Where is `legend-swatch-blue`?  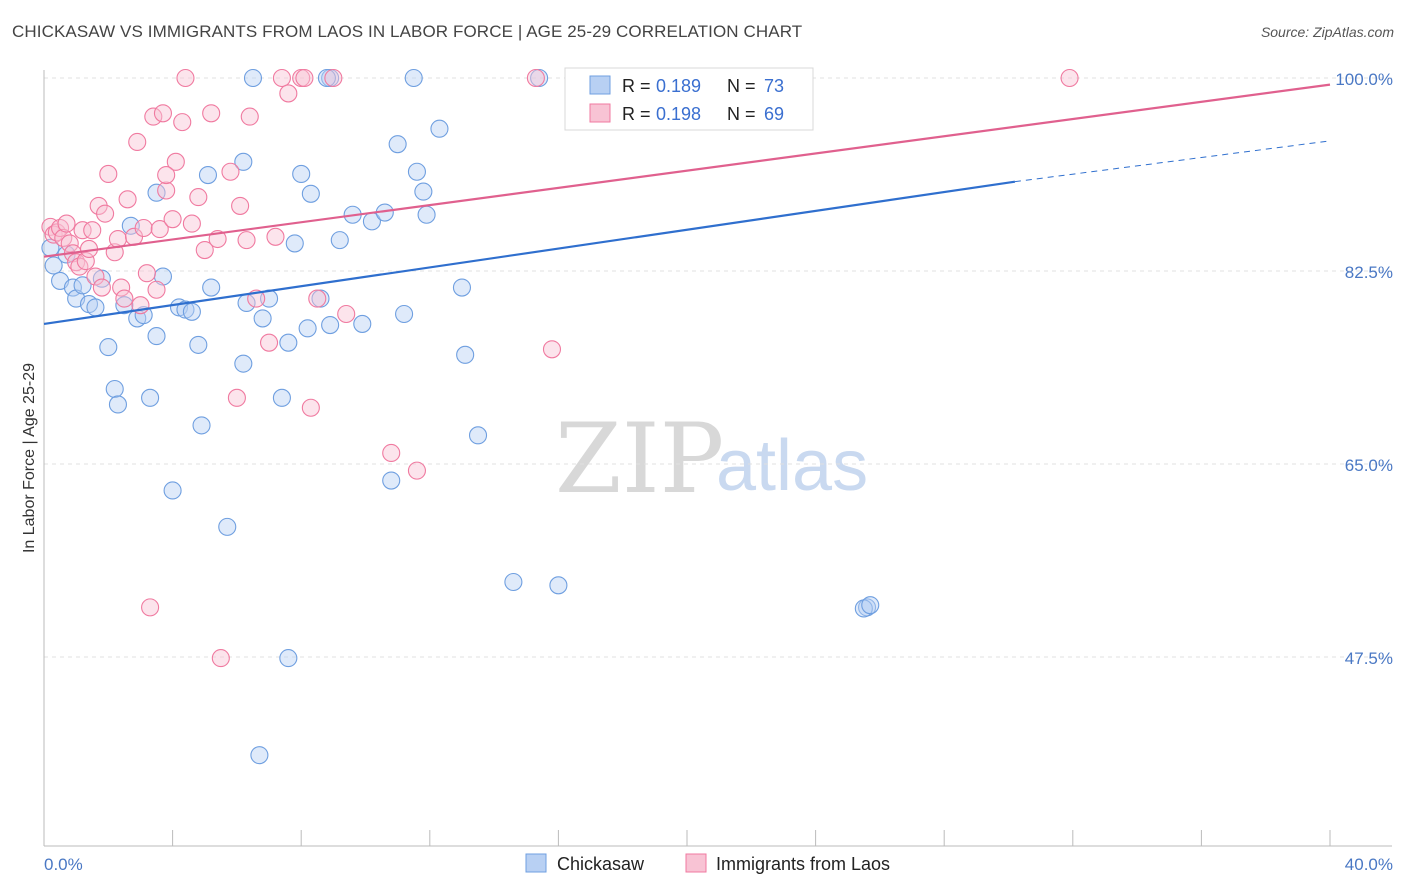 legend-swatch-blue is located at coordinates (600, 85).